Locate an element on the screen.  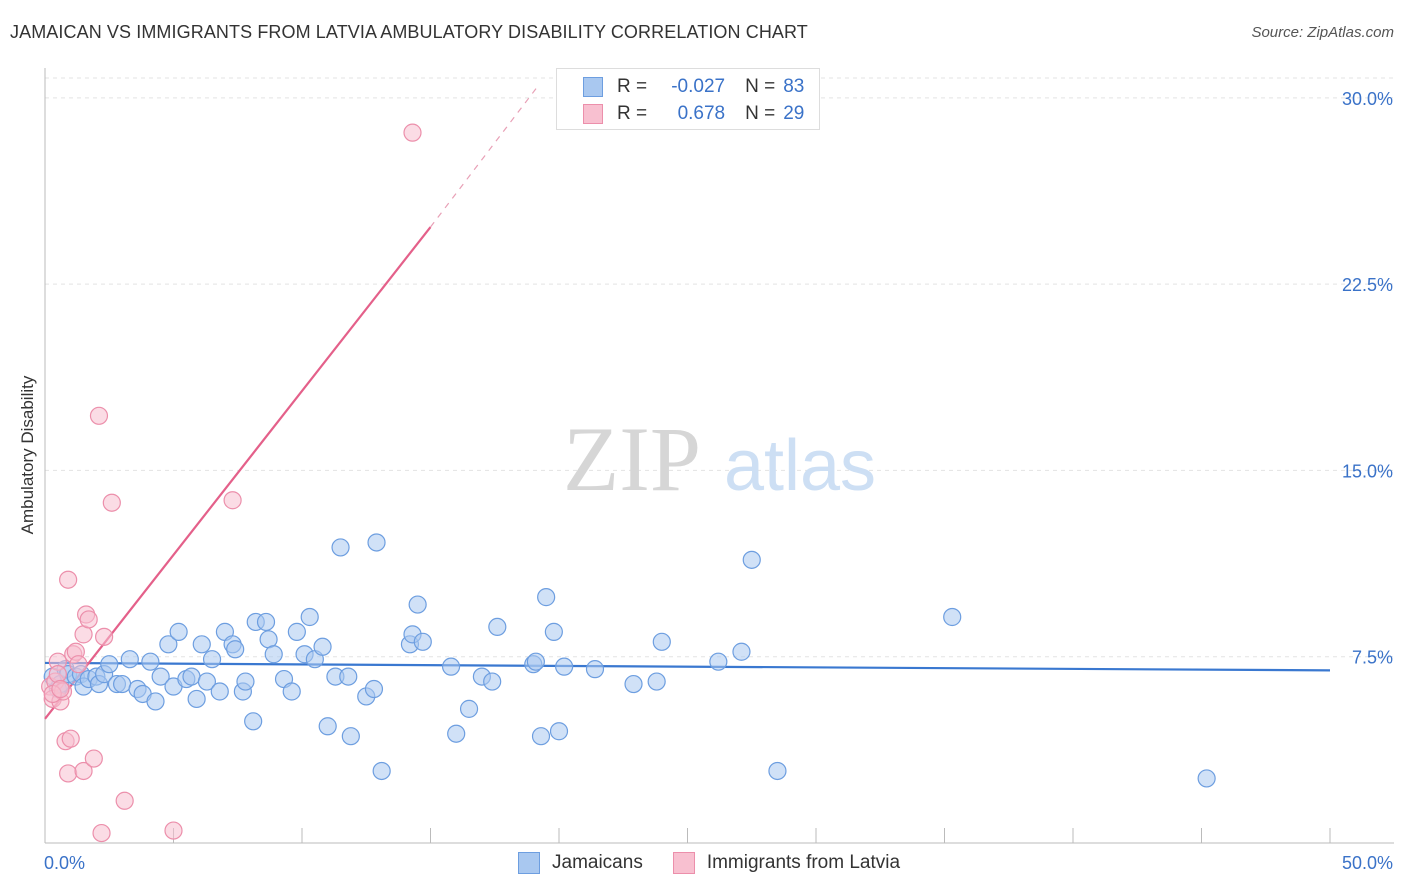
x-tick-label: 0.0% is located at coordinates (64, 863).